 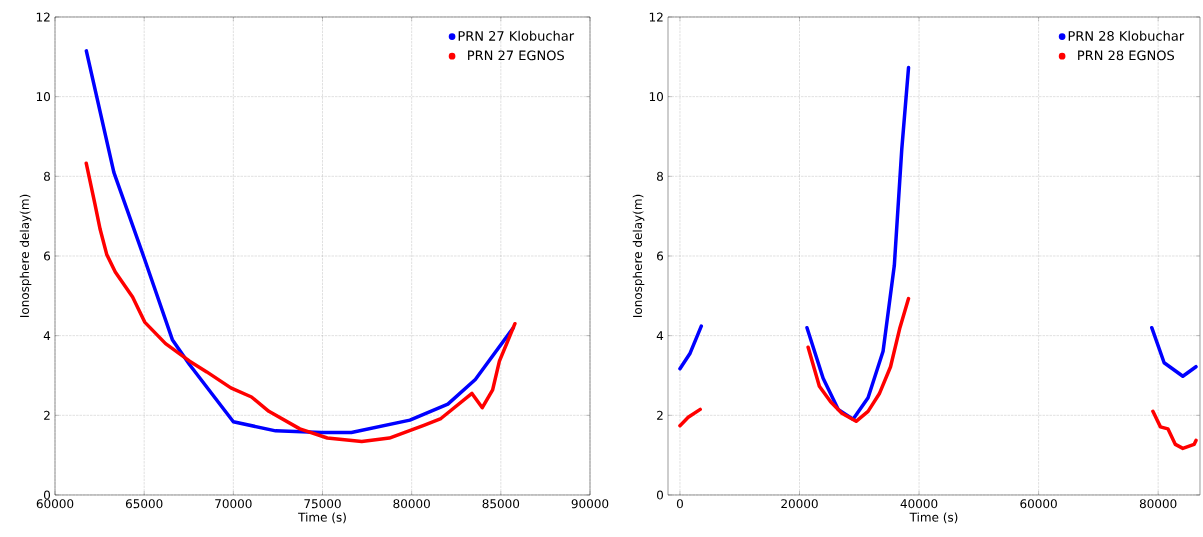 I want to click on x-tick-label: 70000, so click(x=233, y=504).